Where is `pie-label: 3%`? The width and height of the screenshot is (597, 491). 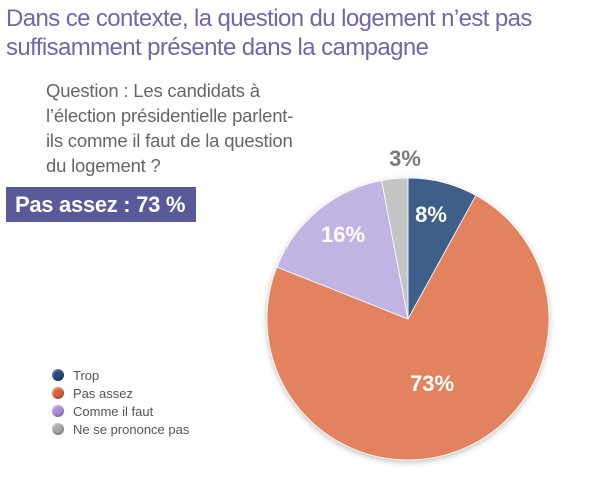 pie-label: 3% is located at coordinates (405, 158).